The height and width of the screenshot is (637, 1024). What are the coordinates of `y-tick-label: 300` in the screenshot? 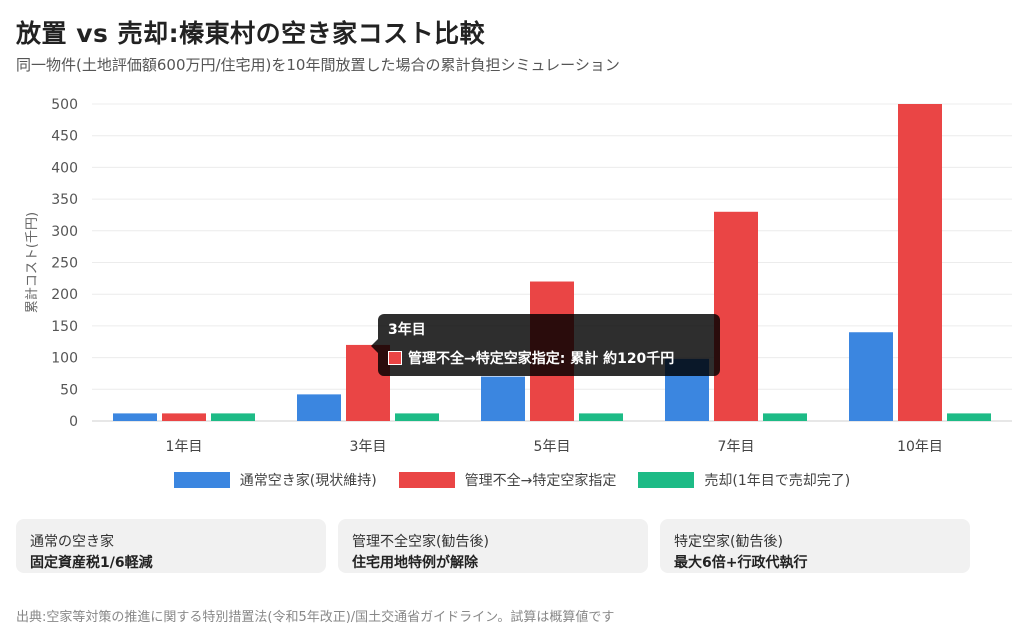 It's located at (64, 232).